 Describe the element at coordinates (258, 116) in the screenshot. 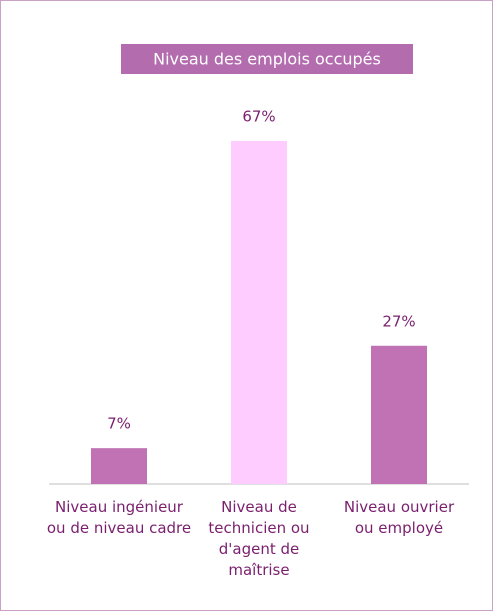

I see `value-label: 67%` at that location.